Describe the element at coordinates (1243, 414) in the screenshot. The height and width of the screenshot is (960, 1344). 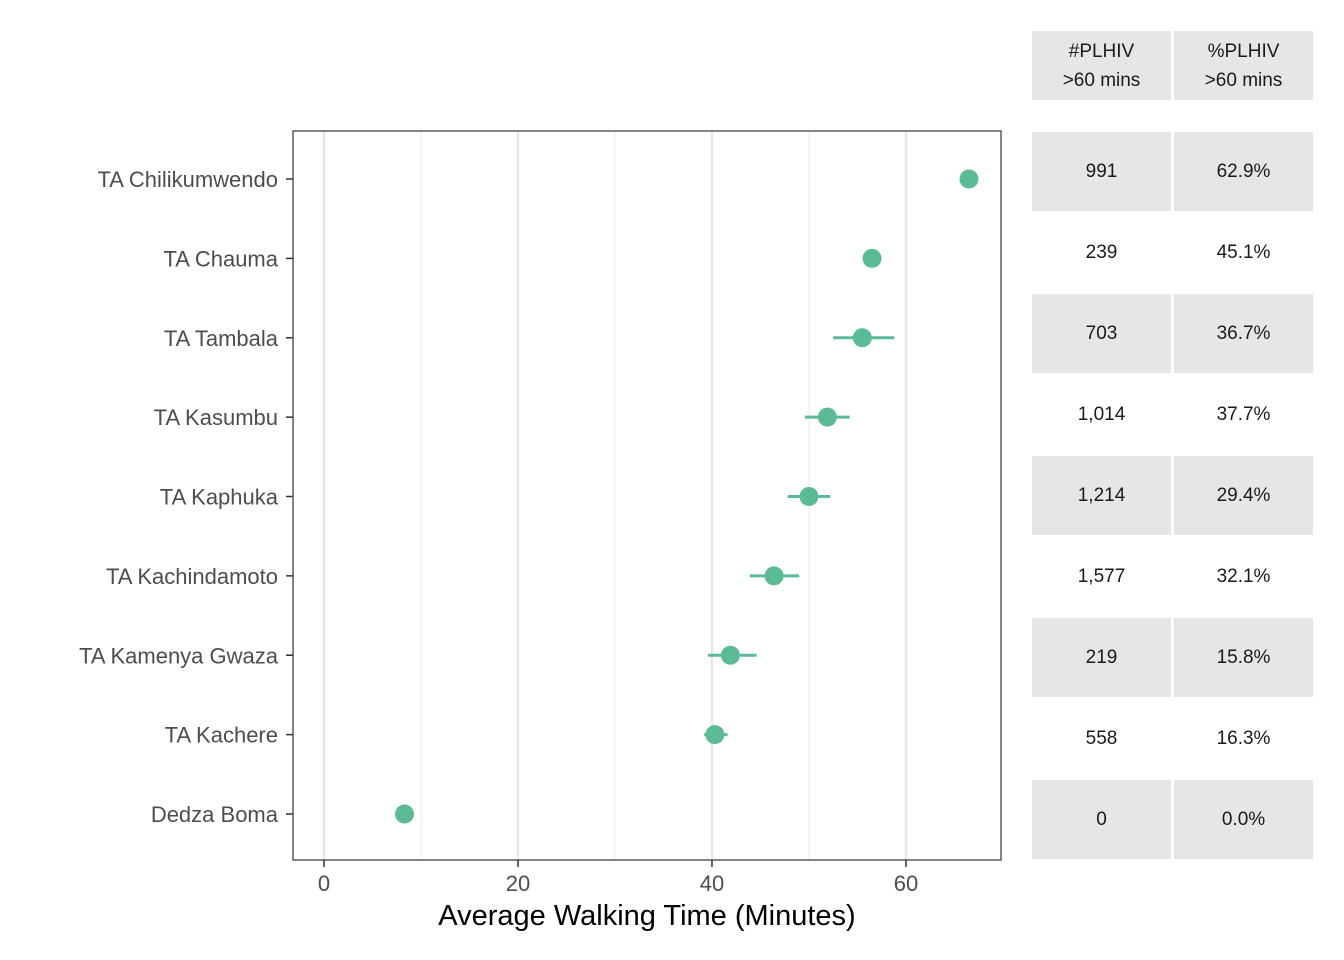
I see `table-cell-percent: 37.7%` at that location.